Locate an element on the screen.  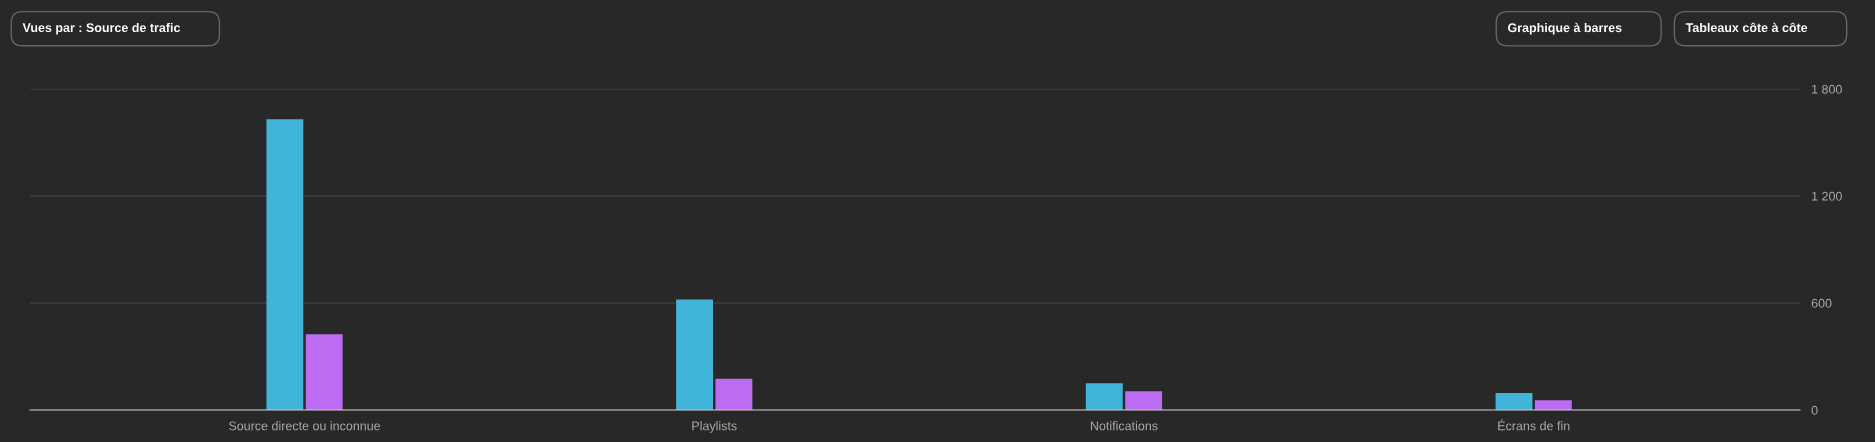
text: Tableaux côte à côte is located at coordinates (1746, 27).